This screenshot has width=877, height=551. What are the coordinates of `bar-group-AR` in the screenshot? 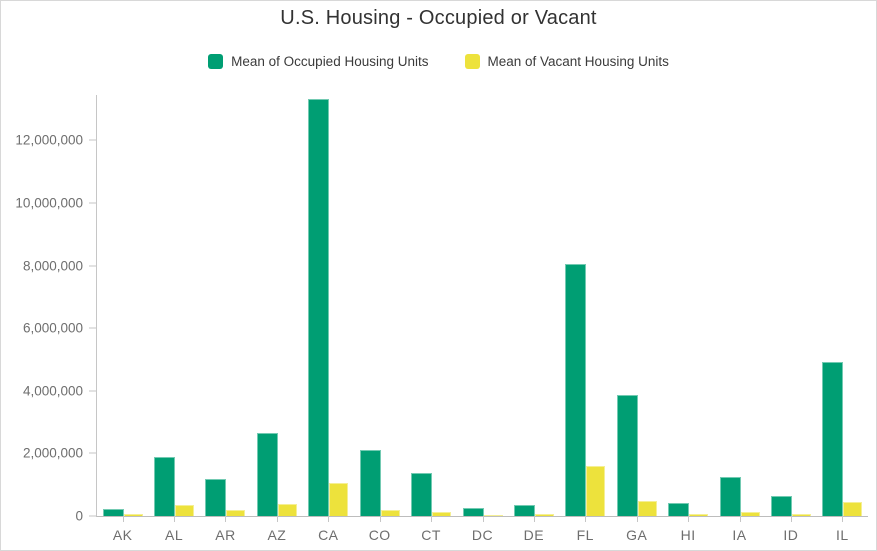 It's located at (225, 305).